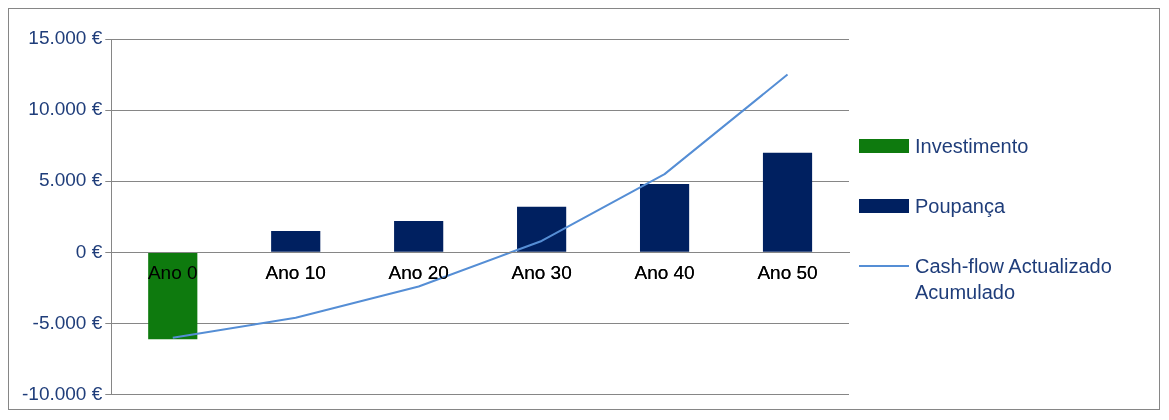 The height and width of the screenshot is (420, 1169). I want to click on x-tick-label: Ano 50, so click(787, 272).